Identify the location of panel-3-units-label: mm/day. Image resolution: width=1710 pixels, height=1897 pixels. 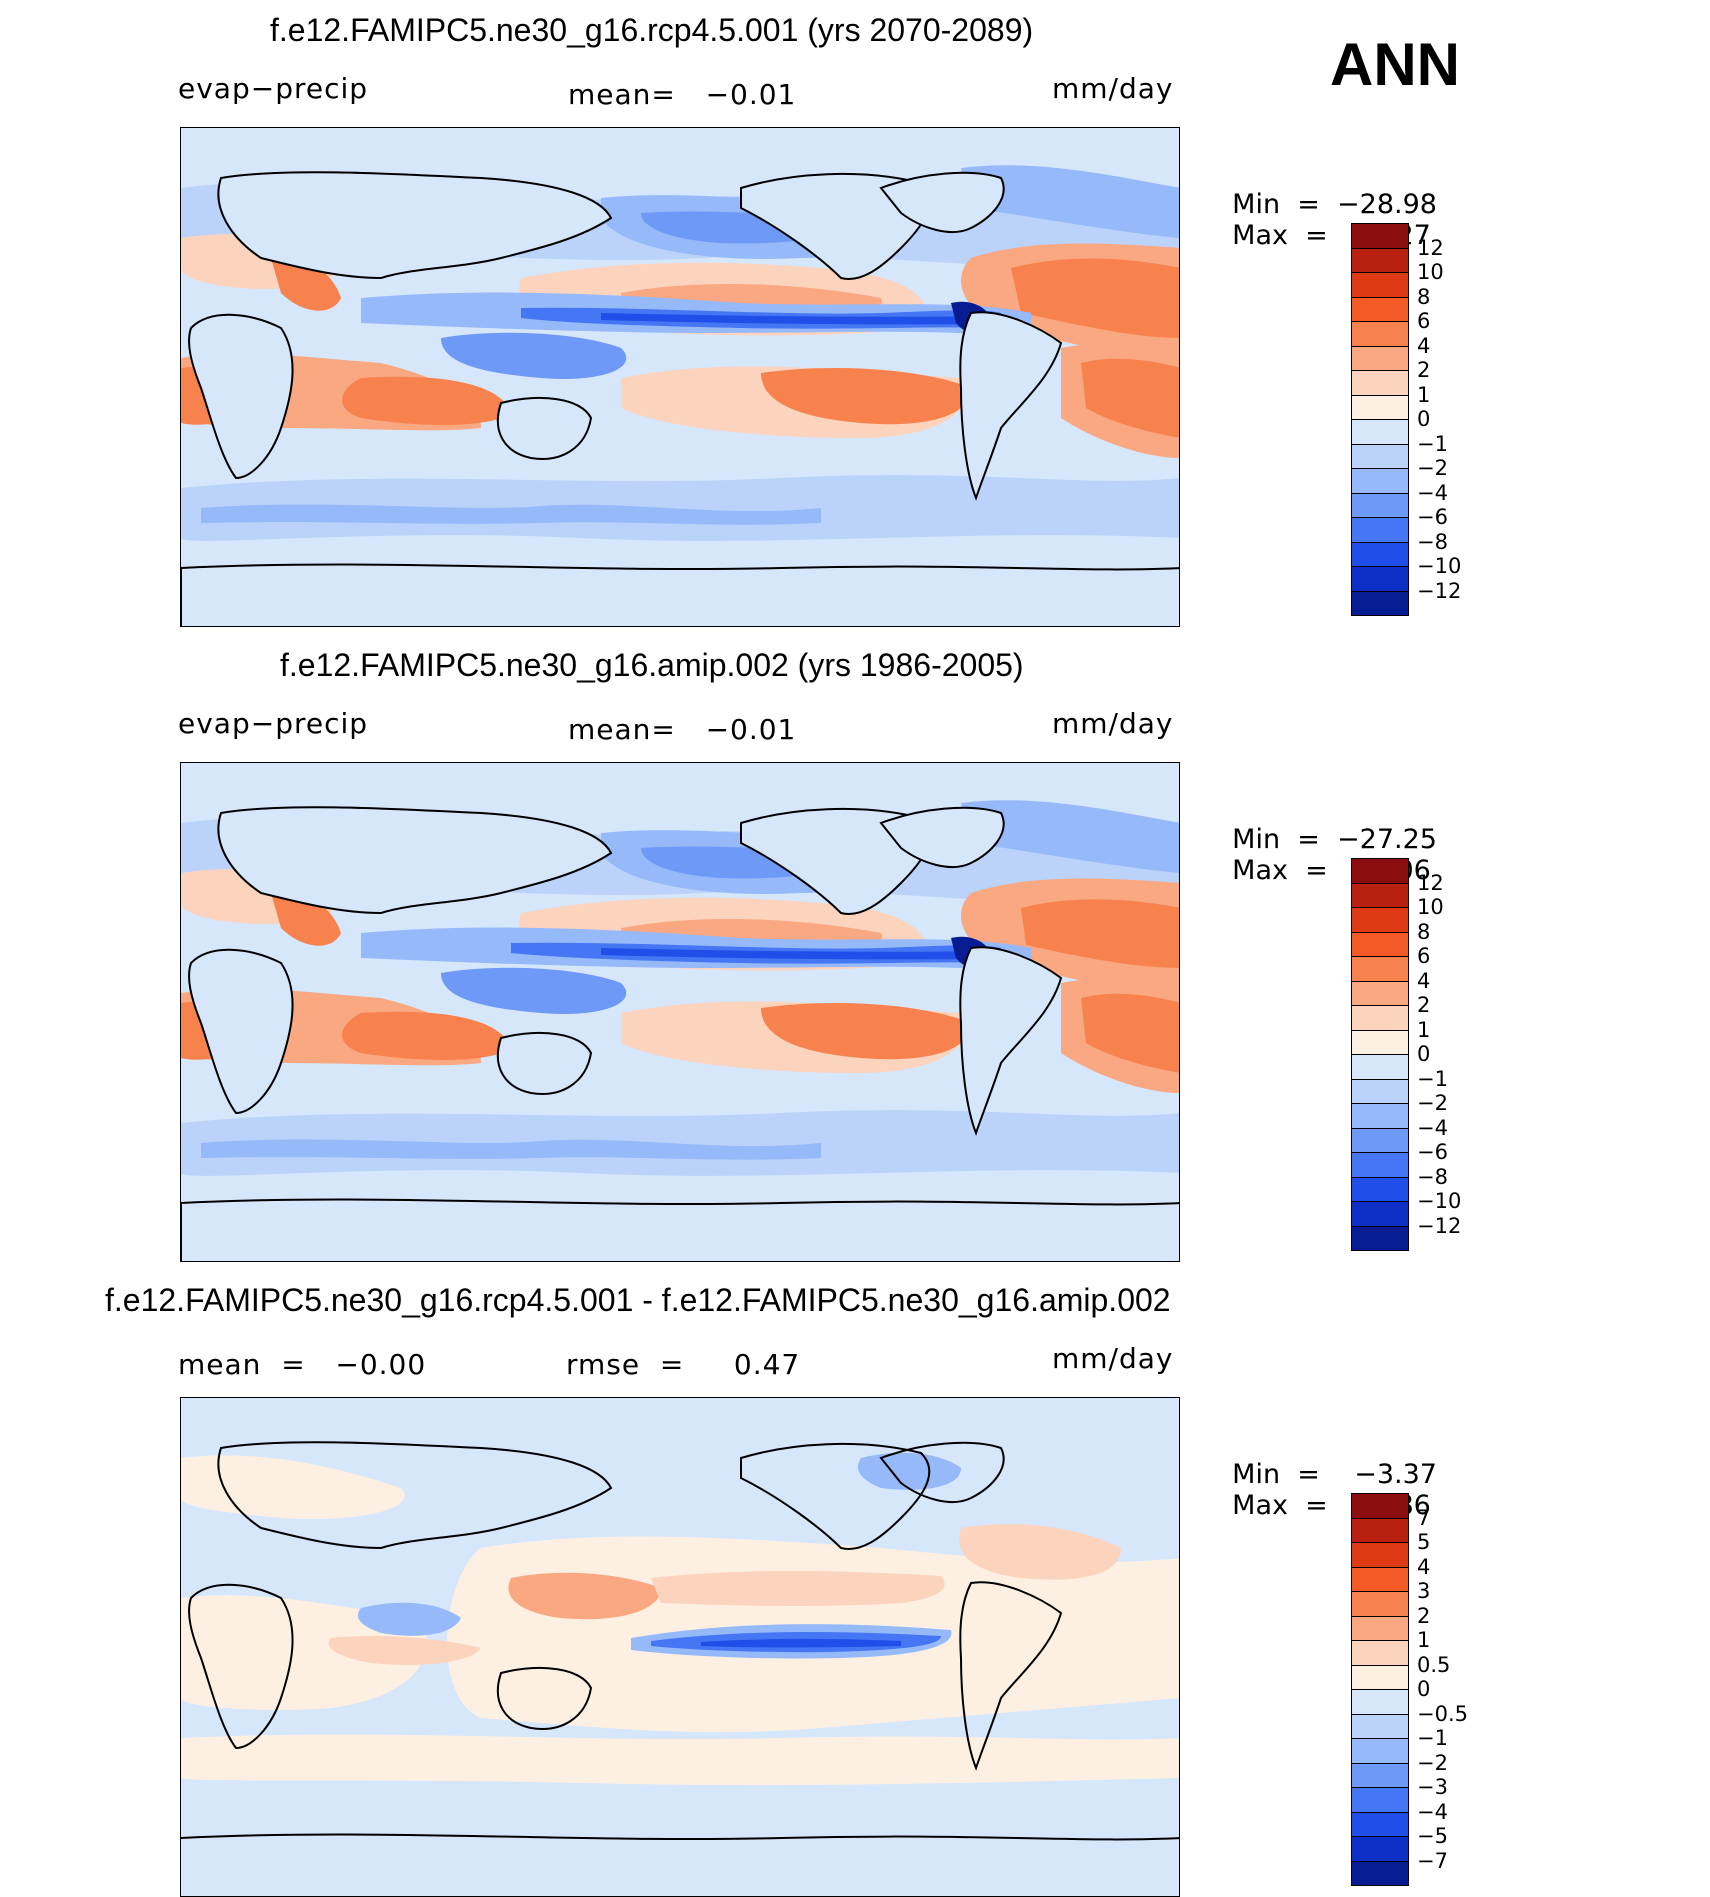
(1113, 1358).